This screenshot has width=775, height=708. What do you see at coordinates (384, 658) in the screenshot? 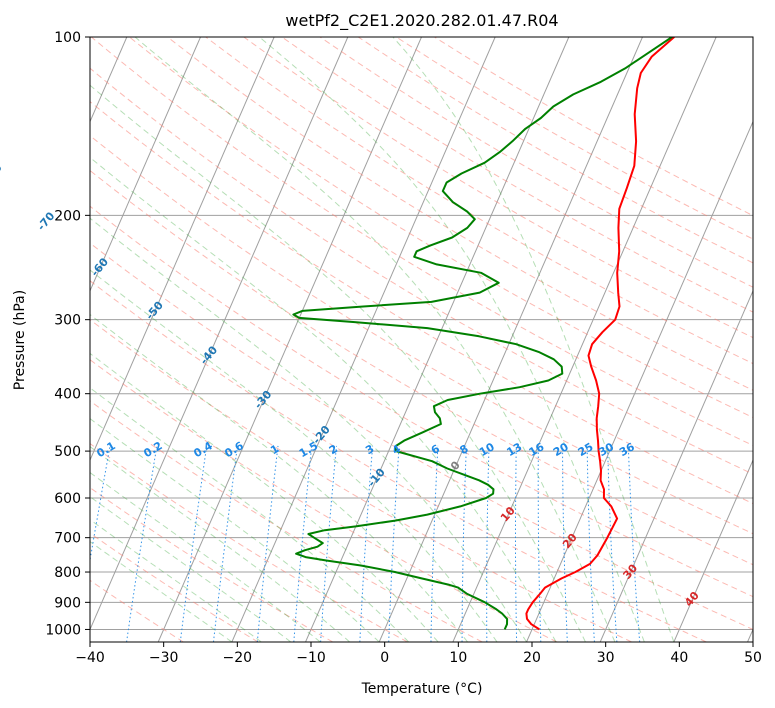
I see `x-tick-label: 0` at bounding box center [384, 658].